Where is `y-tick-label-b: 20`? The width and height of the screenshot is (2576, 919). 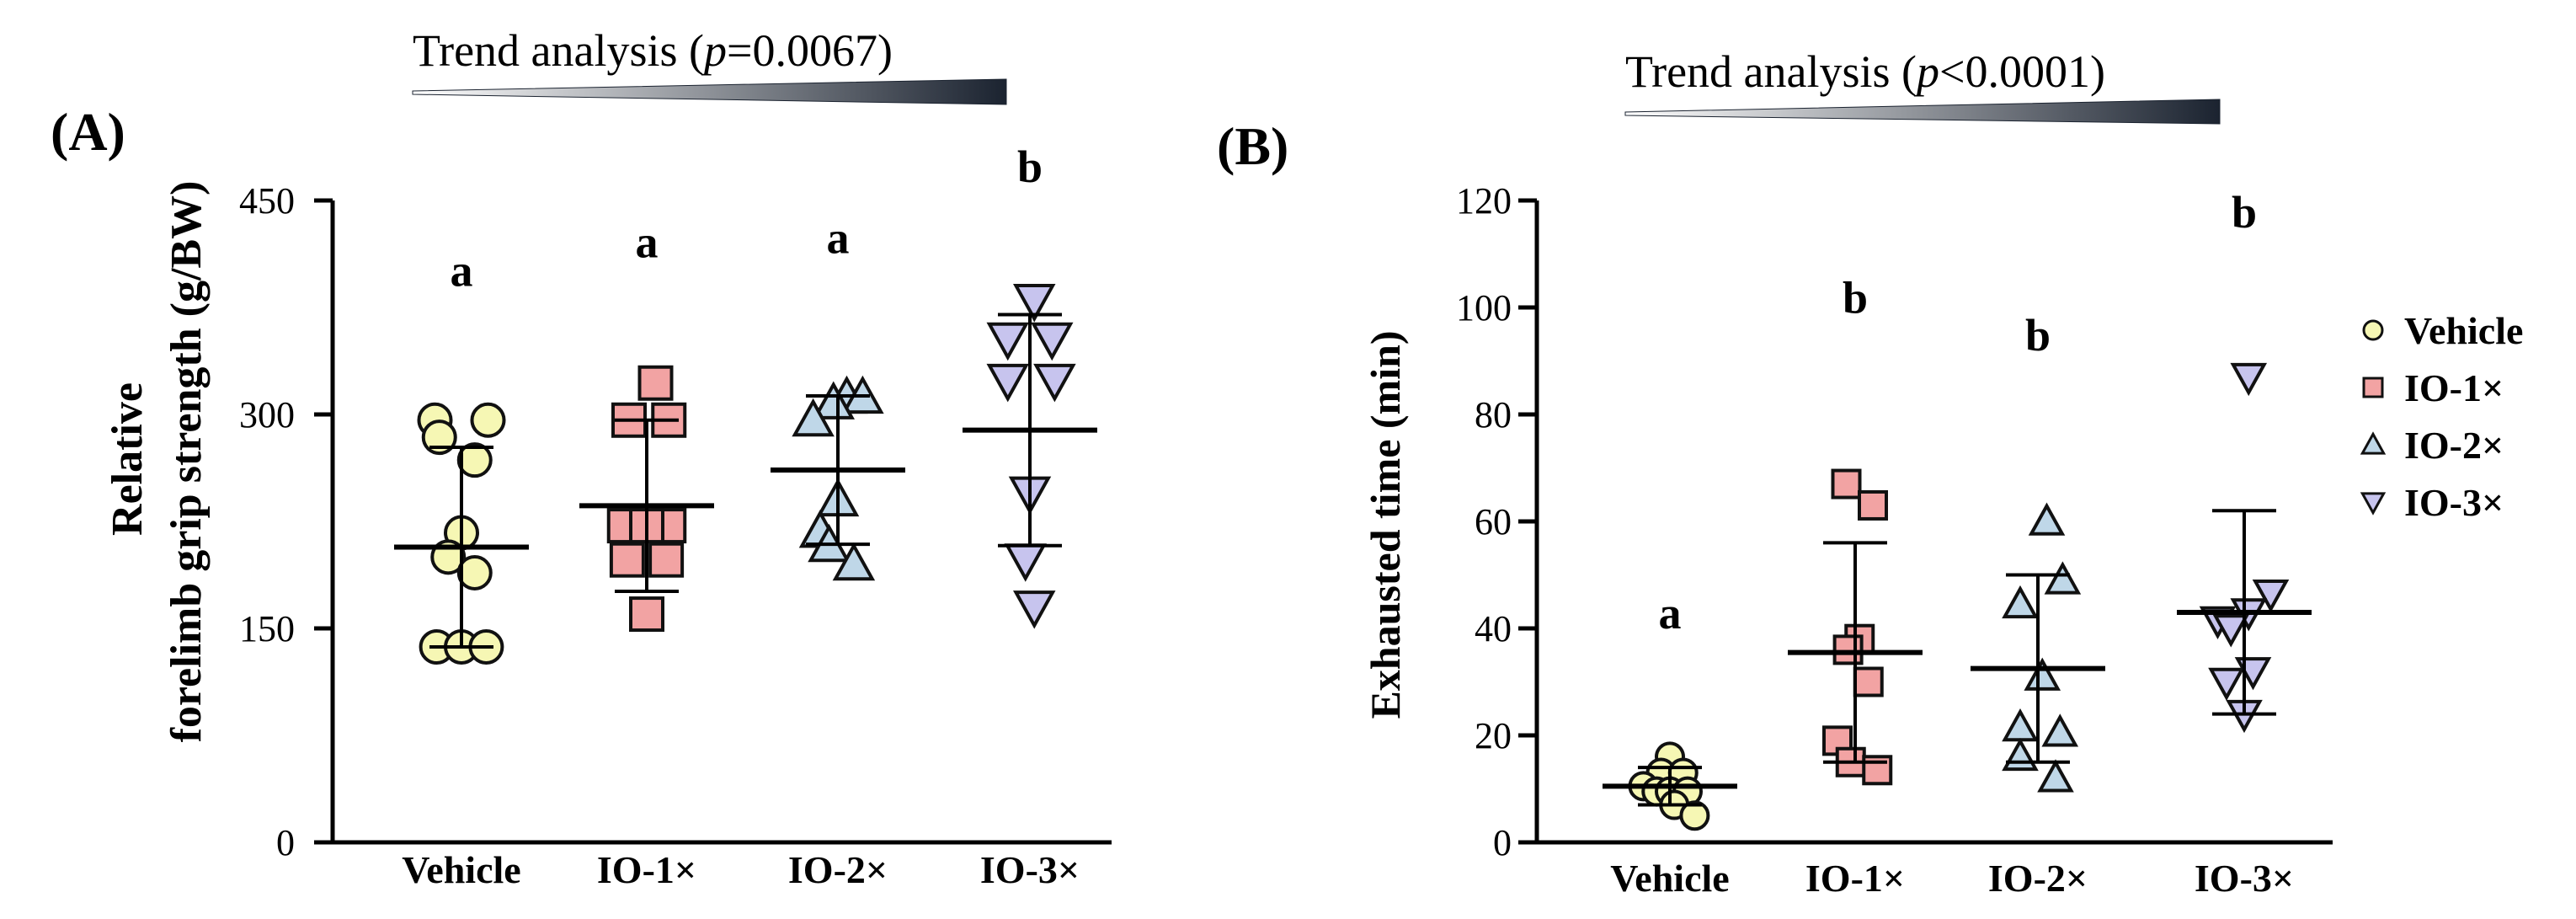
y-tick-label-b: 20 is located at coordinates (1493, 735).